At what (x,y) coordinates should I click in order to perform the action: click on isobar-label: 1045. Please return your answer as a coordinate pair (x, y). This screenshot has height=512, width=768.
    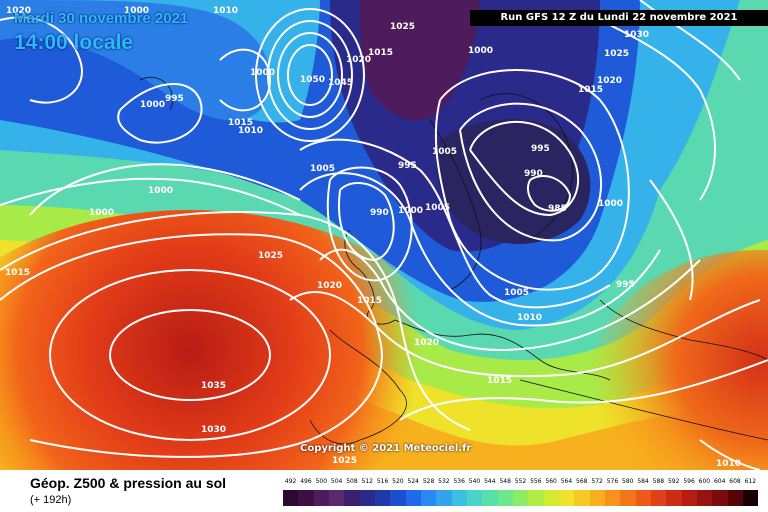
    Looking at the image, I should click on (340, 83).